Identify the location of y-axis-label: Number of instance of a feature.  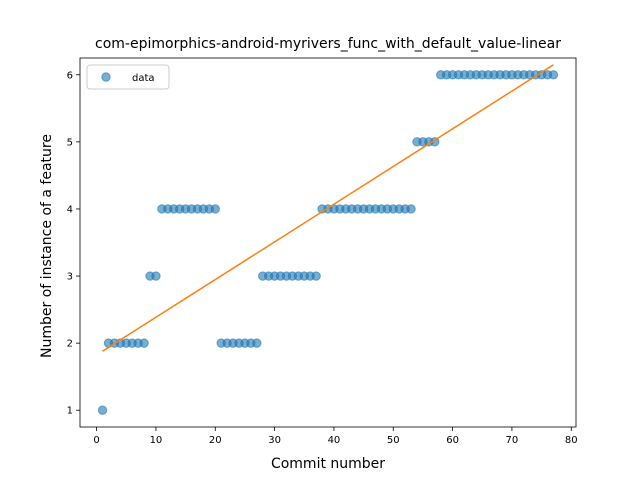
(47, 246).